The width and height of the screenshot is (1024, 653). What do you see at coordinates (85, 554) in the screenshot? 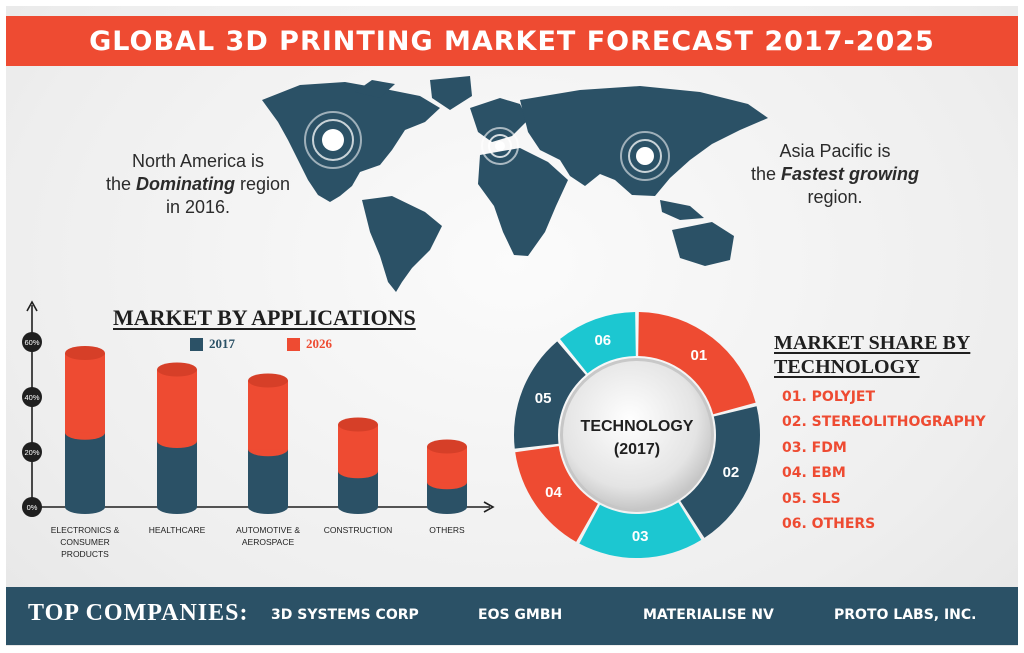
I see `x-tick-label: PRODUCTS` at bounding box center [85, 554].